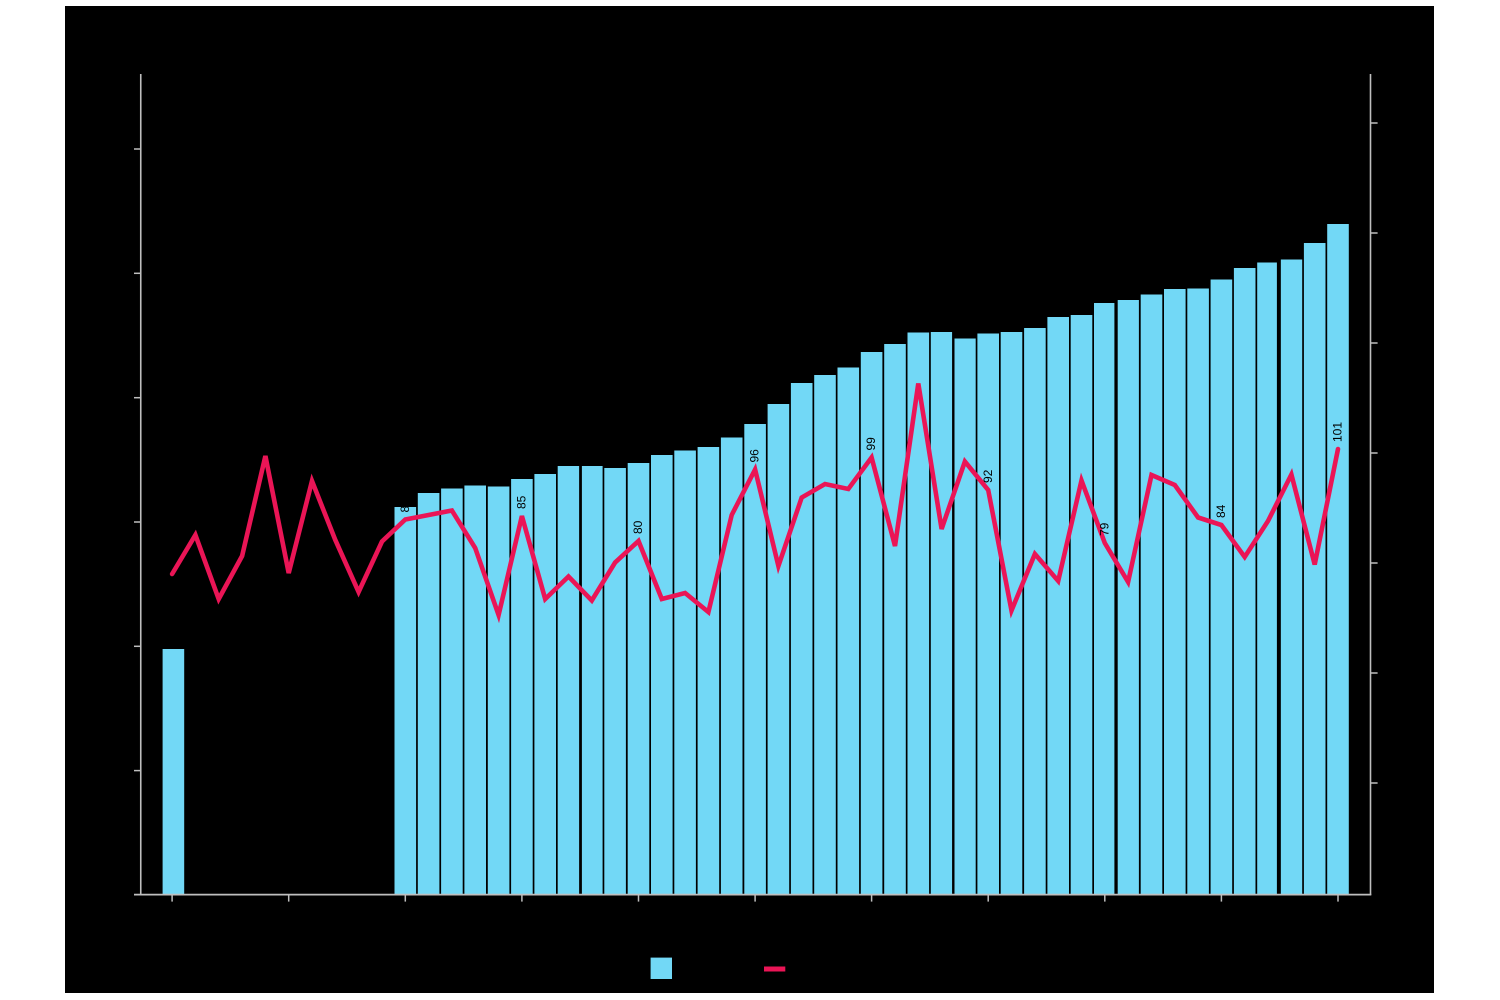 The image size is (1500, 1000). I want to click on svg-text: 80, so click(638, 527).